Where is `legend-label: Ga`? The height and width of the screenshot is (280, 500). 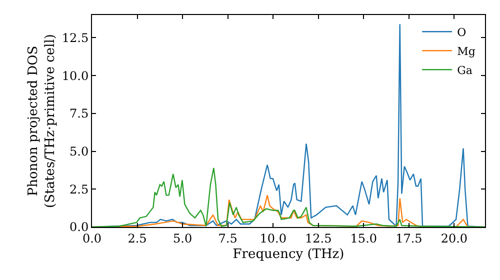 legend-label: Ga is located at coordinates (465, 70).